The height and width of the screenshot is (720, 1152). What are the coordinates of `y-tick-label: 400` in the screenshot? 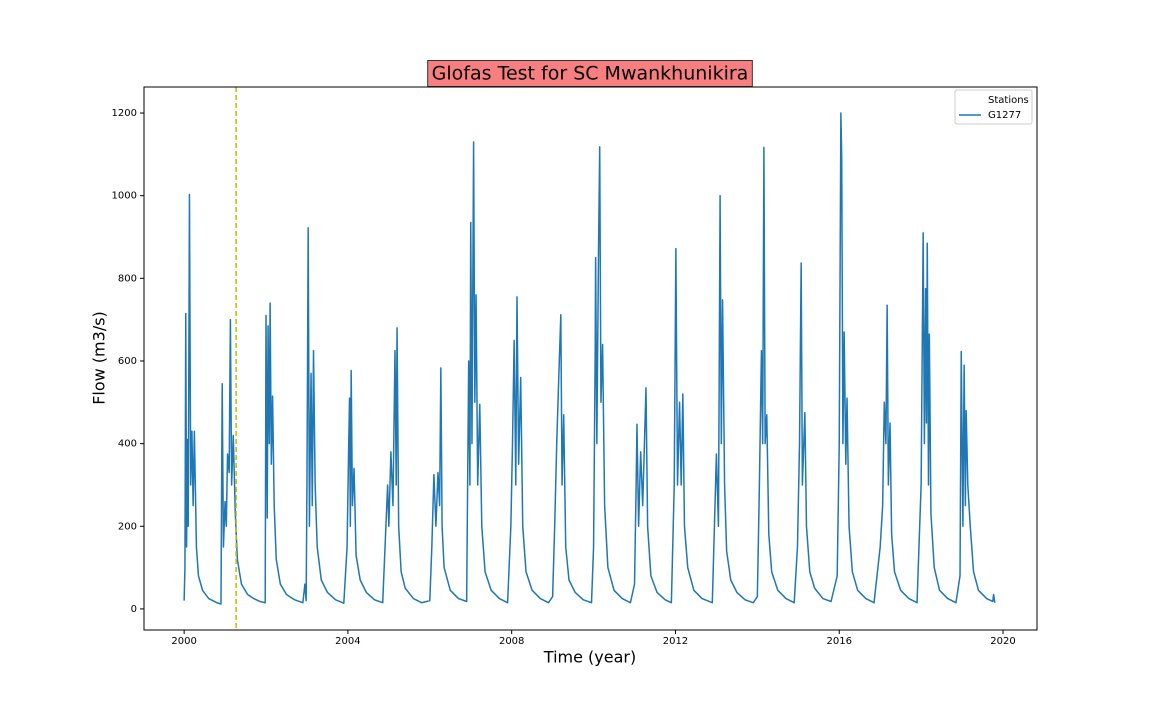 It's located at (127, 444).